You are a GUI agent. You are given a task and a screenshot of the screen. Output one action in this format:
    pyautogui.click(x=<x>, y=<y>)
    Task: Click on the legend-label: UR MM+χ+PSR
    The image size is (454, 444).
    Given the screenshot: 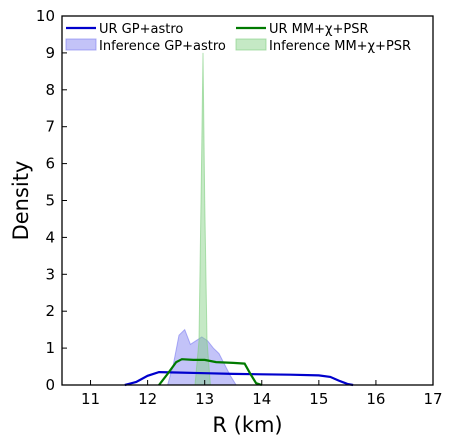 What is the action you would take?
    pyautogui.click(x=319, y=29)
    